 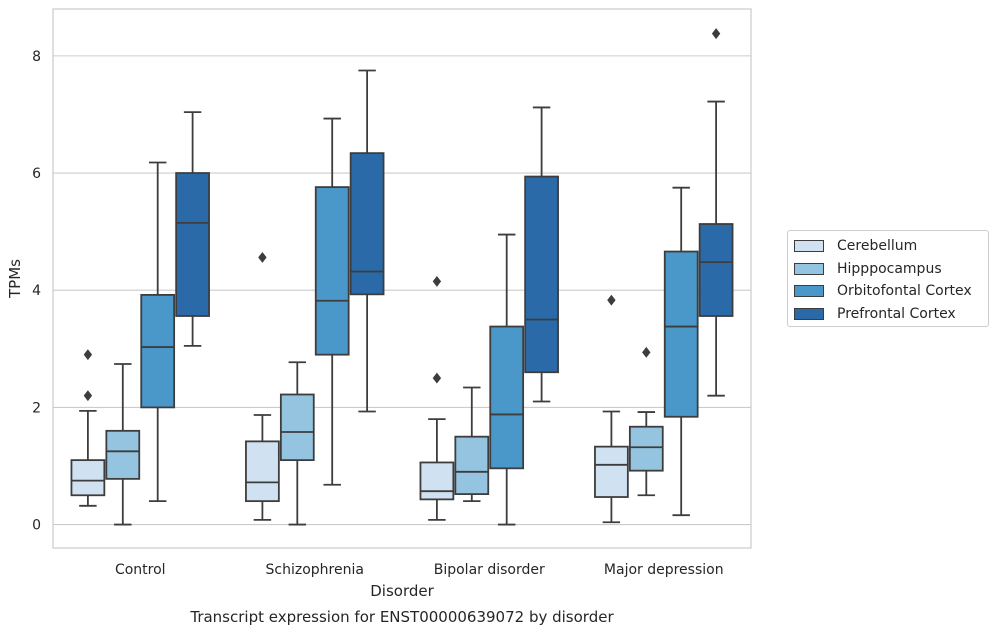 I want to click on y-axis-label: TPMs, so click(x=15, y=279).